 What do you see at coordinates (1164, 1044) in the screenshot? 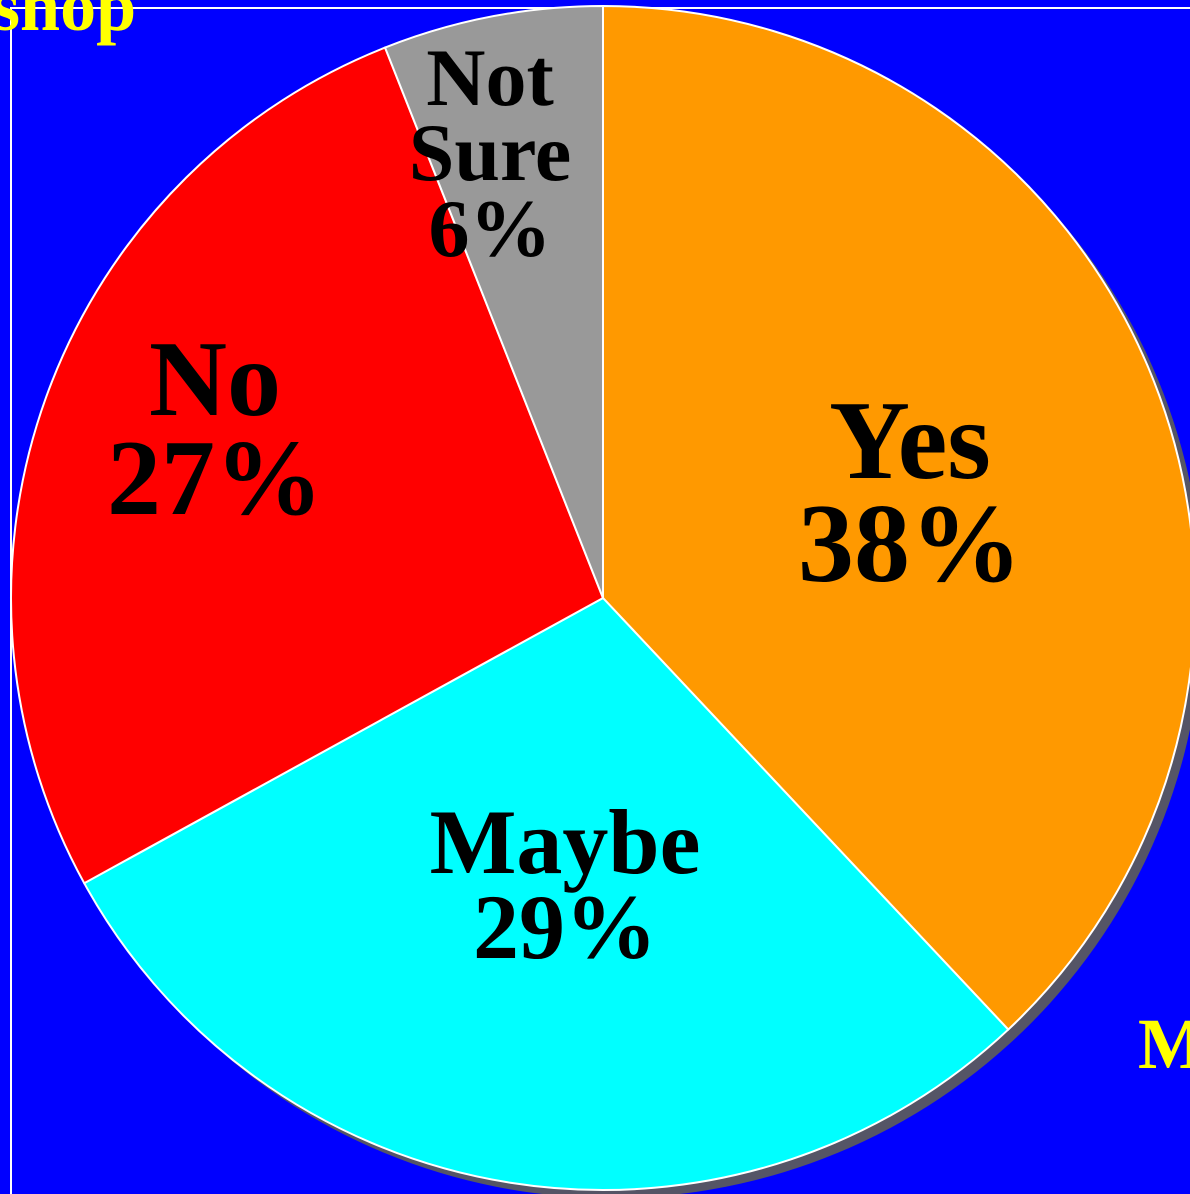
I see `annotation: M` at bounding box center [1164, 1044].